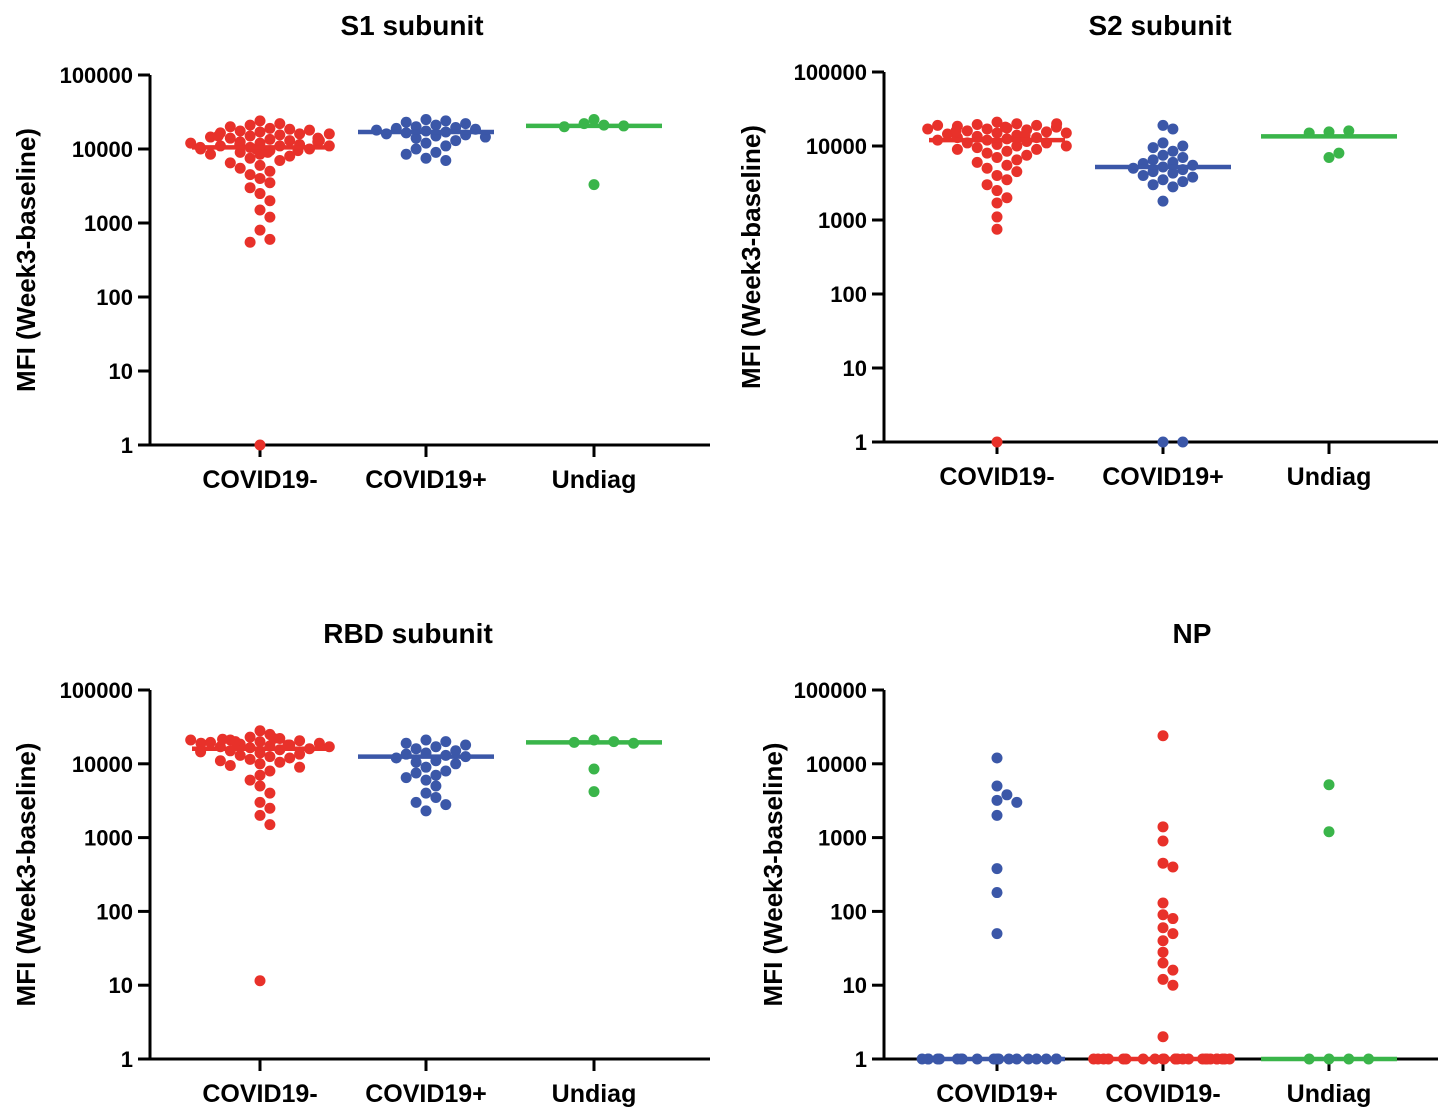  I want to click on x-tick-label: COVID19-, so click(1162, 1094).